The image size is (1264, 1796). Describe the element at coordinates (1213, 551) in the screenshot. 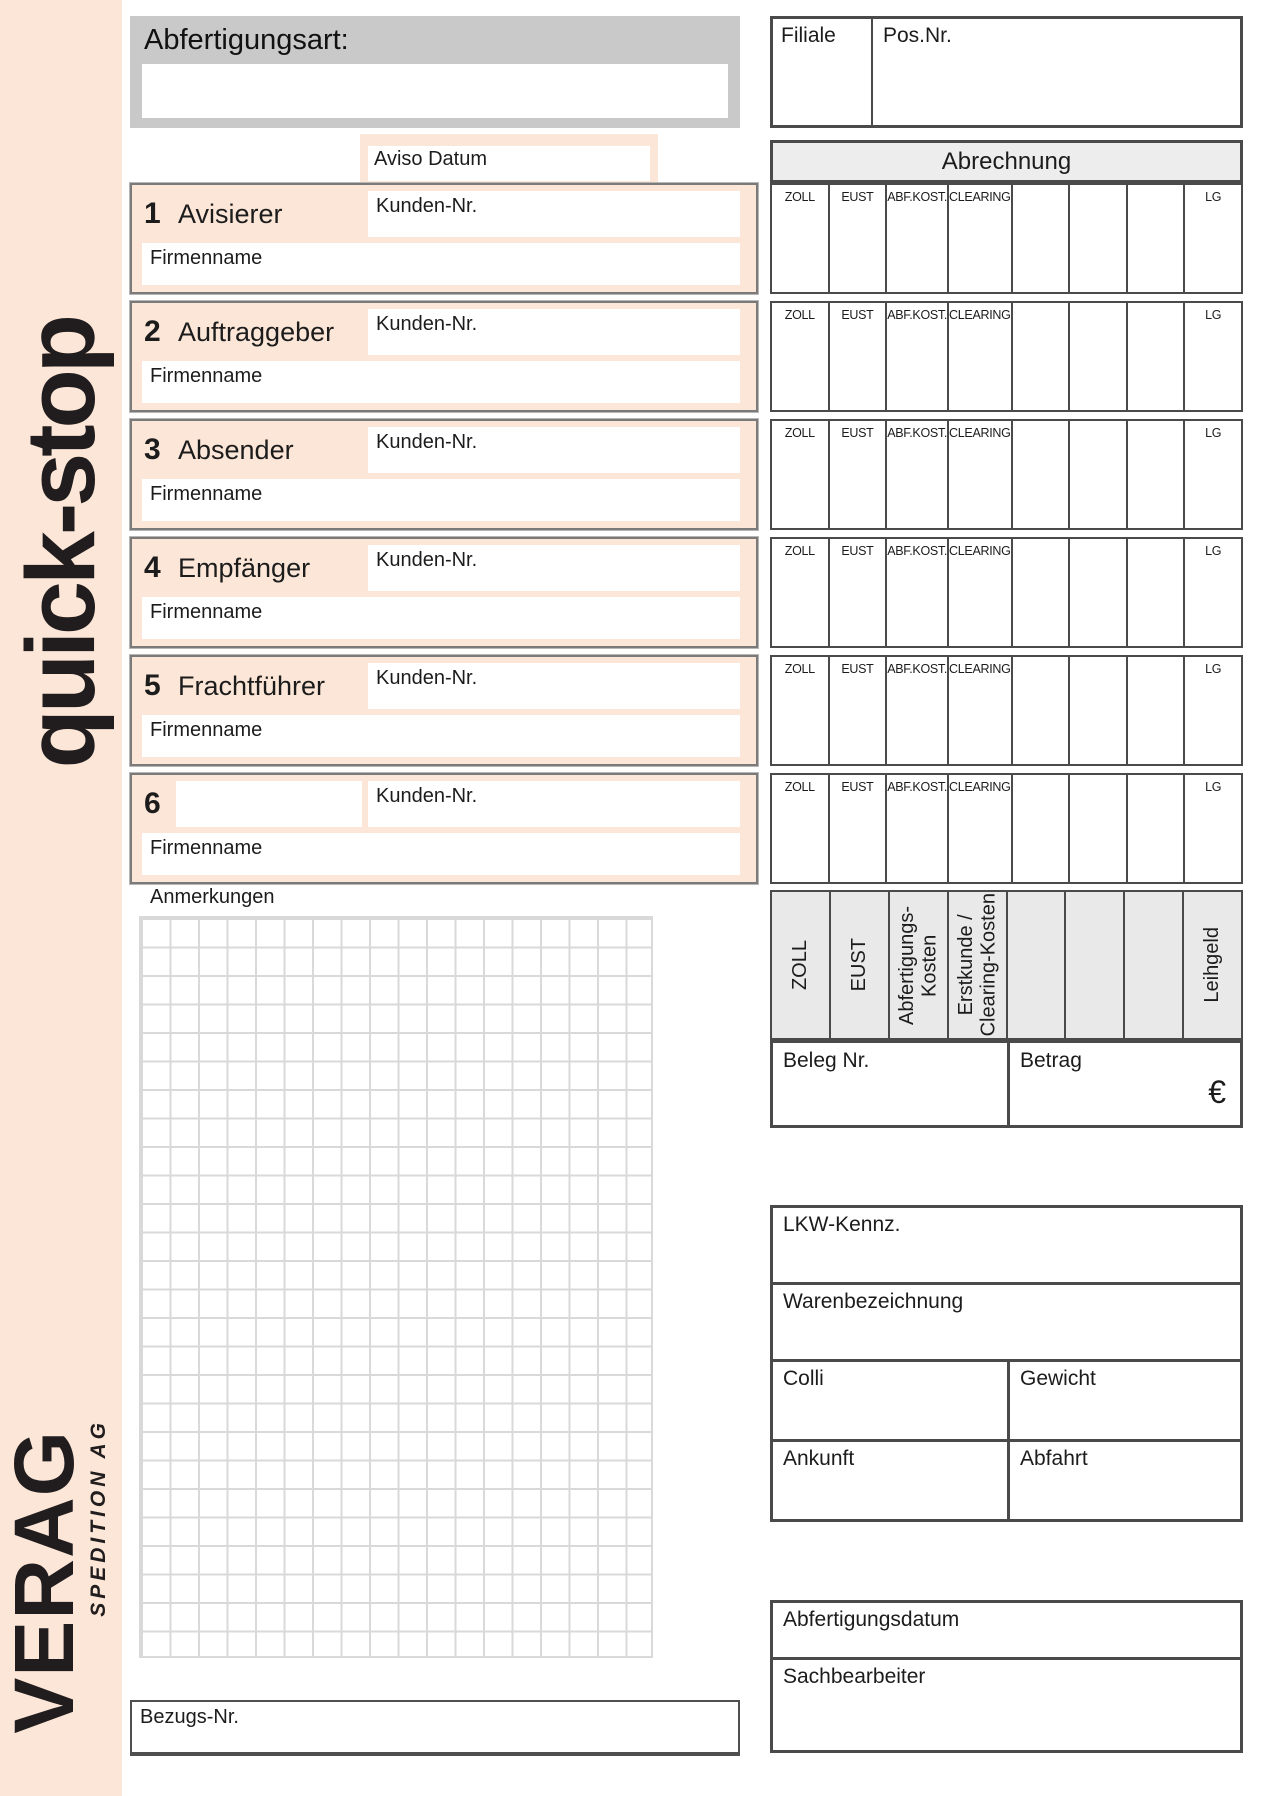

I see `col-header-lg: LG` at that location.